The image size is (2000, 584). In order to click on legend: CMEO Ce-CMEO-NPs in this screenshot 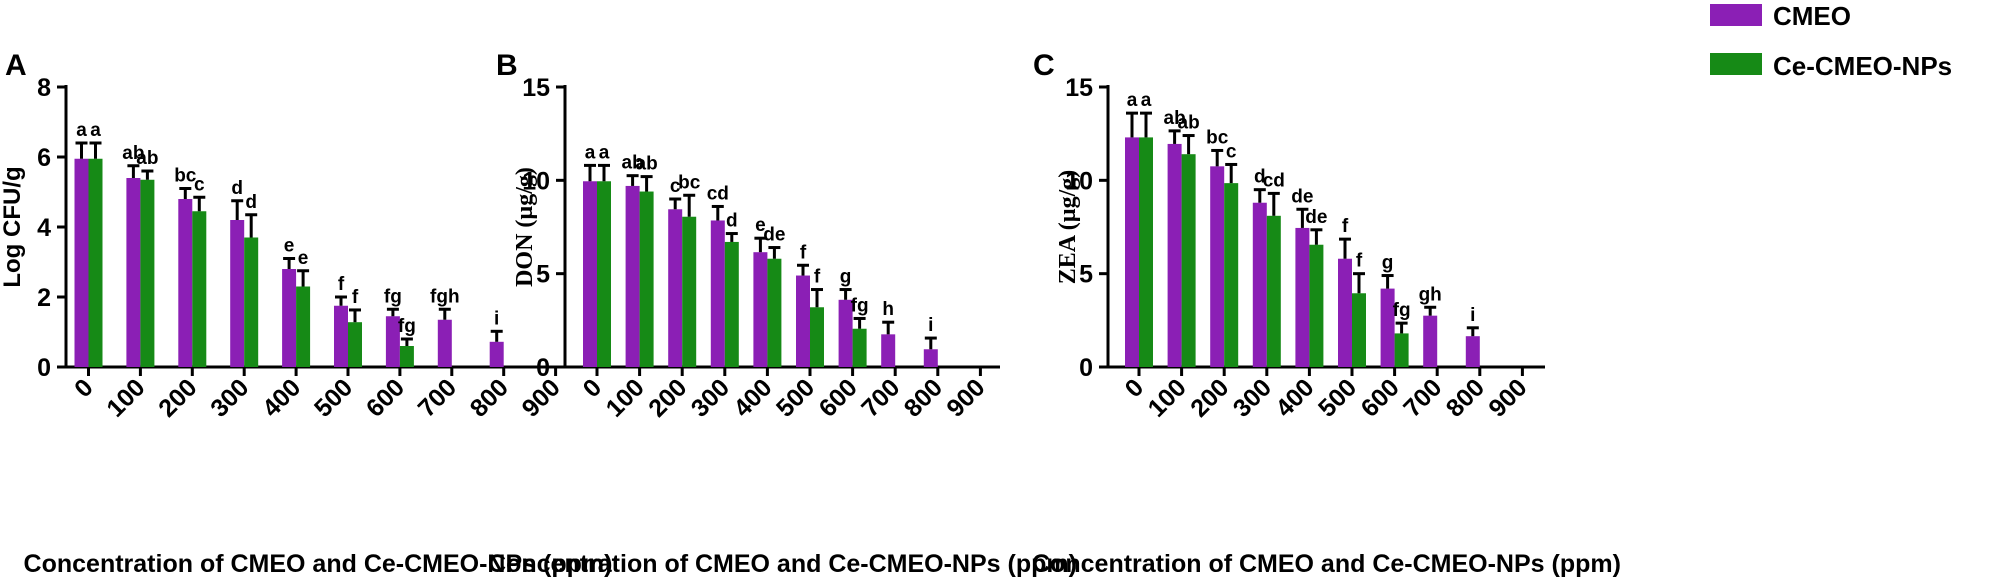, I will do `click(1831, 41)`.